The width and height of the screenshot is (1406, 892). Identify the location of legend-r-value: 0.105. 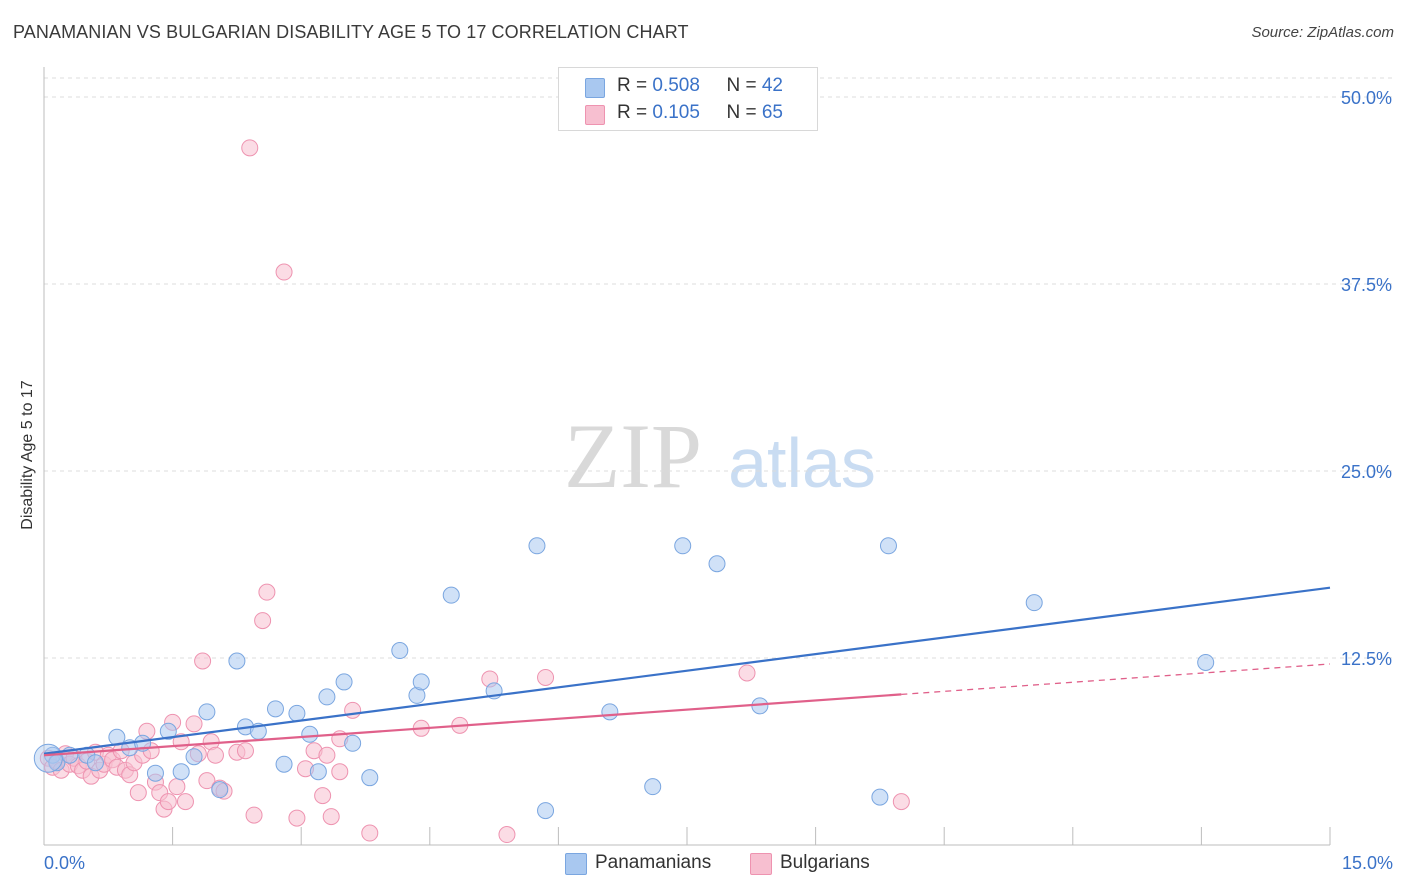
(676, 112).